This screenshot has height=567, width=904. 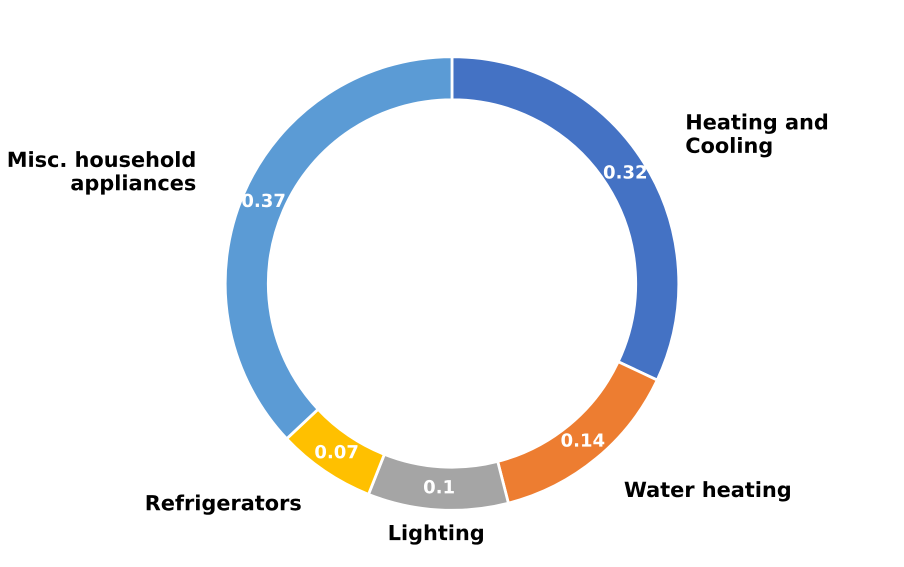 I want to click on slice-label: Lighting, so click(x=436, y=534).